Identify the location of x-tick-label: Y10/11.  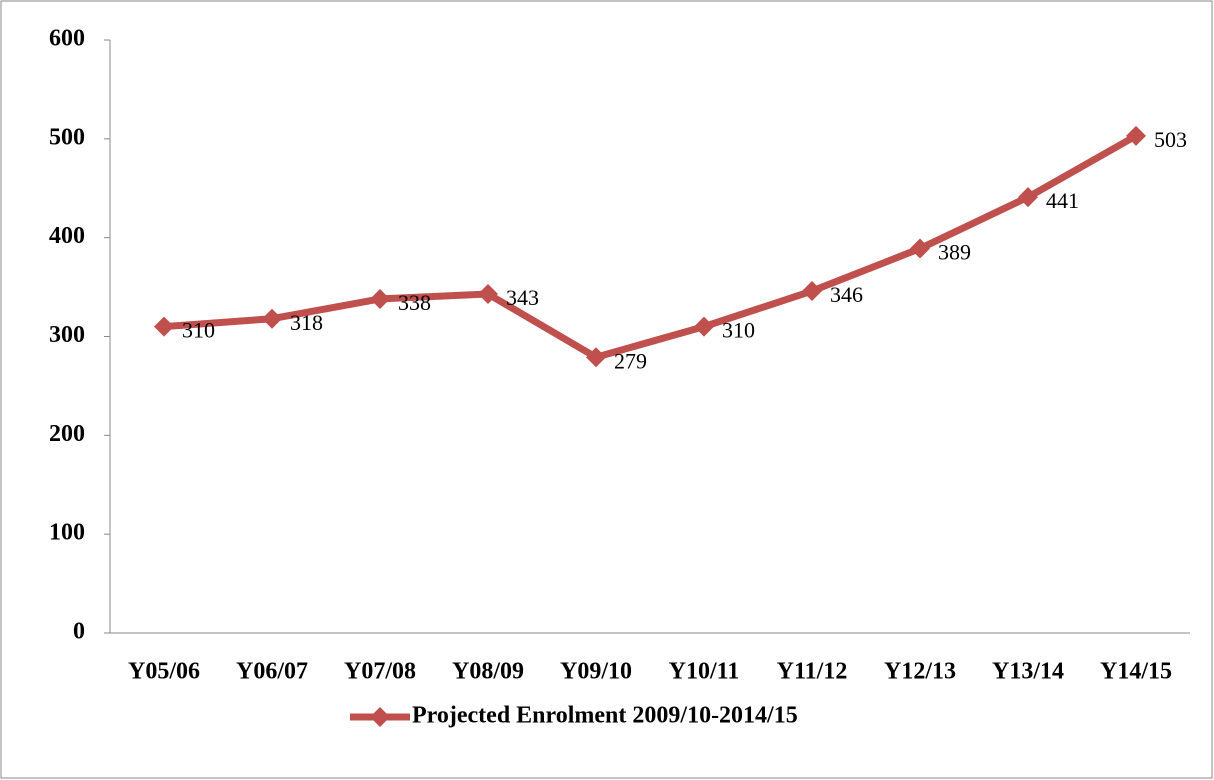
(704, 672).